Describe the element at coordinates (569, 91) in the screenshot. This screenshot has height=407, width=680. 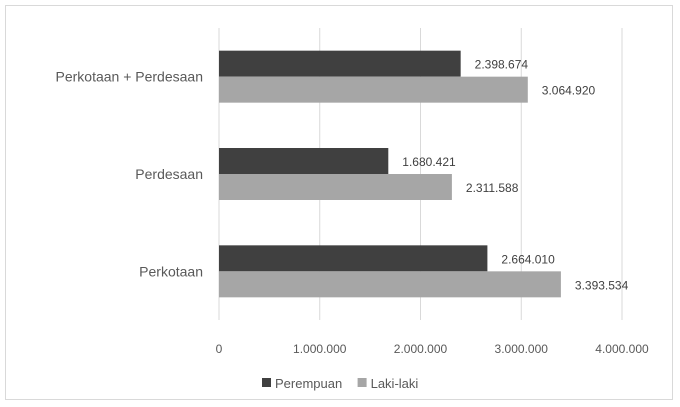
I see `data-label: 3.064.920` at that location.